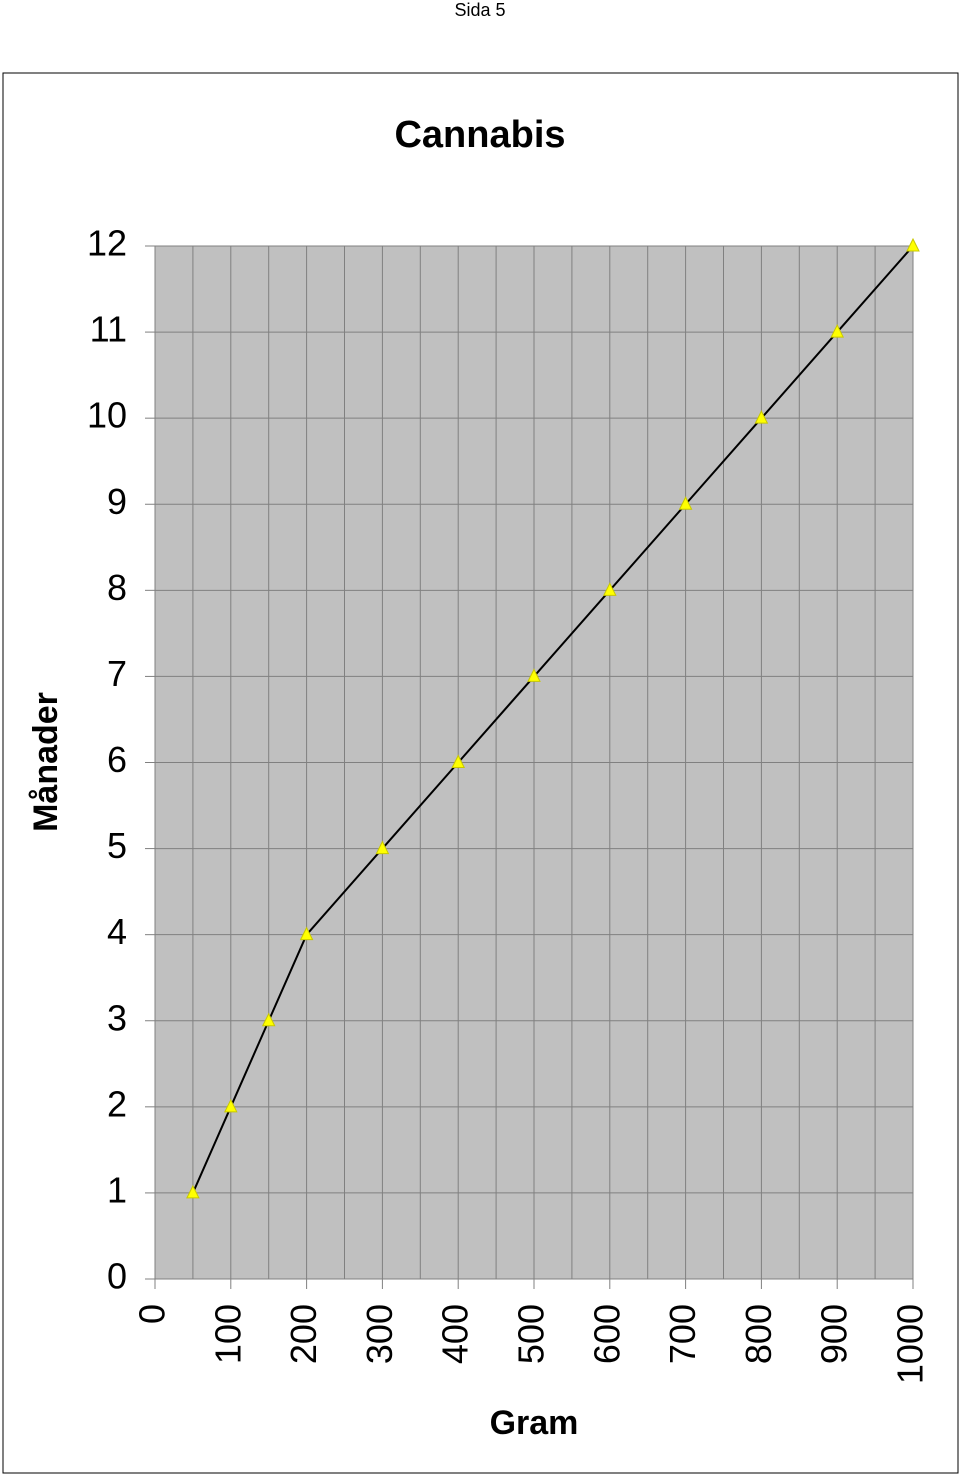  I want to click on y-tick-label: 0, so click(117, 1276).